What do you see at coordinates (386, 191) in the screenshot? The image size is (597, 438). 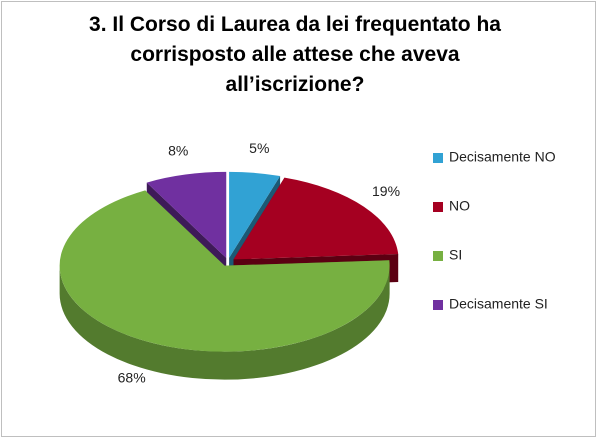 I see `data-label: 19%` at bounding box center [386, 191].